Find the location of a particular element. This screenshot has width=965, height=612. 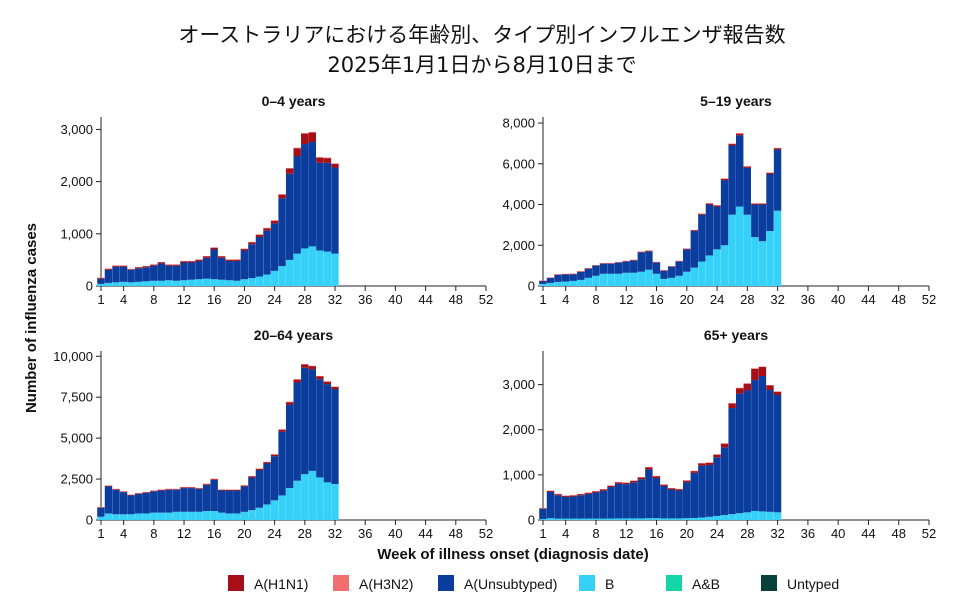

x-tick-label: 44 is located at coordinates (425, 299).